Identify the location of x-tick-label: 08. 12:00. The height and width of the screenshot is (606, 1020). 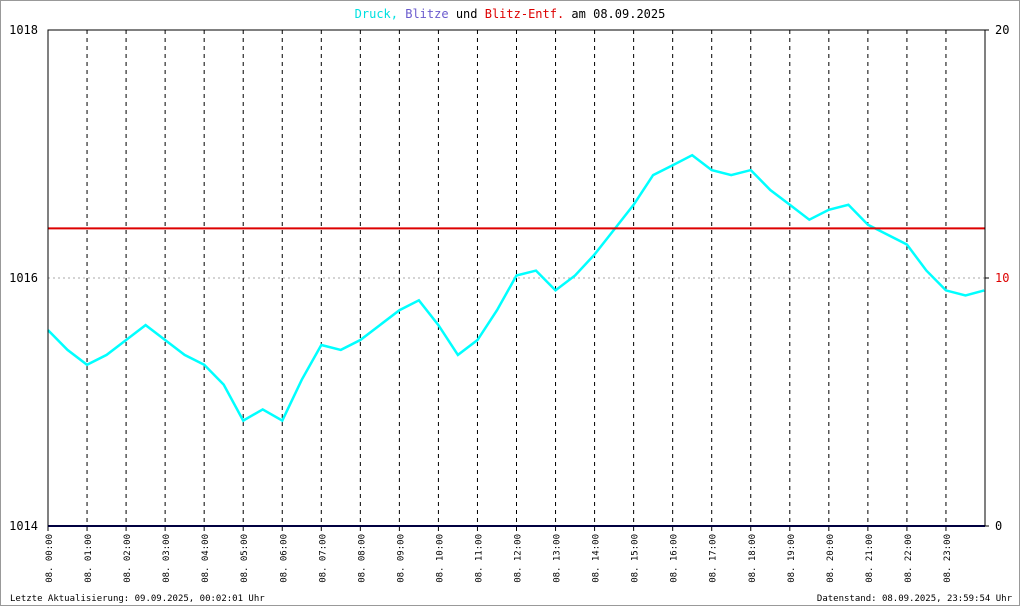
(519, 558).